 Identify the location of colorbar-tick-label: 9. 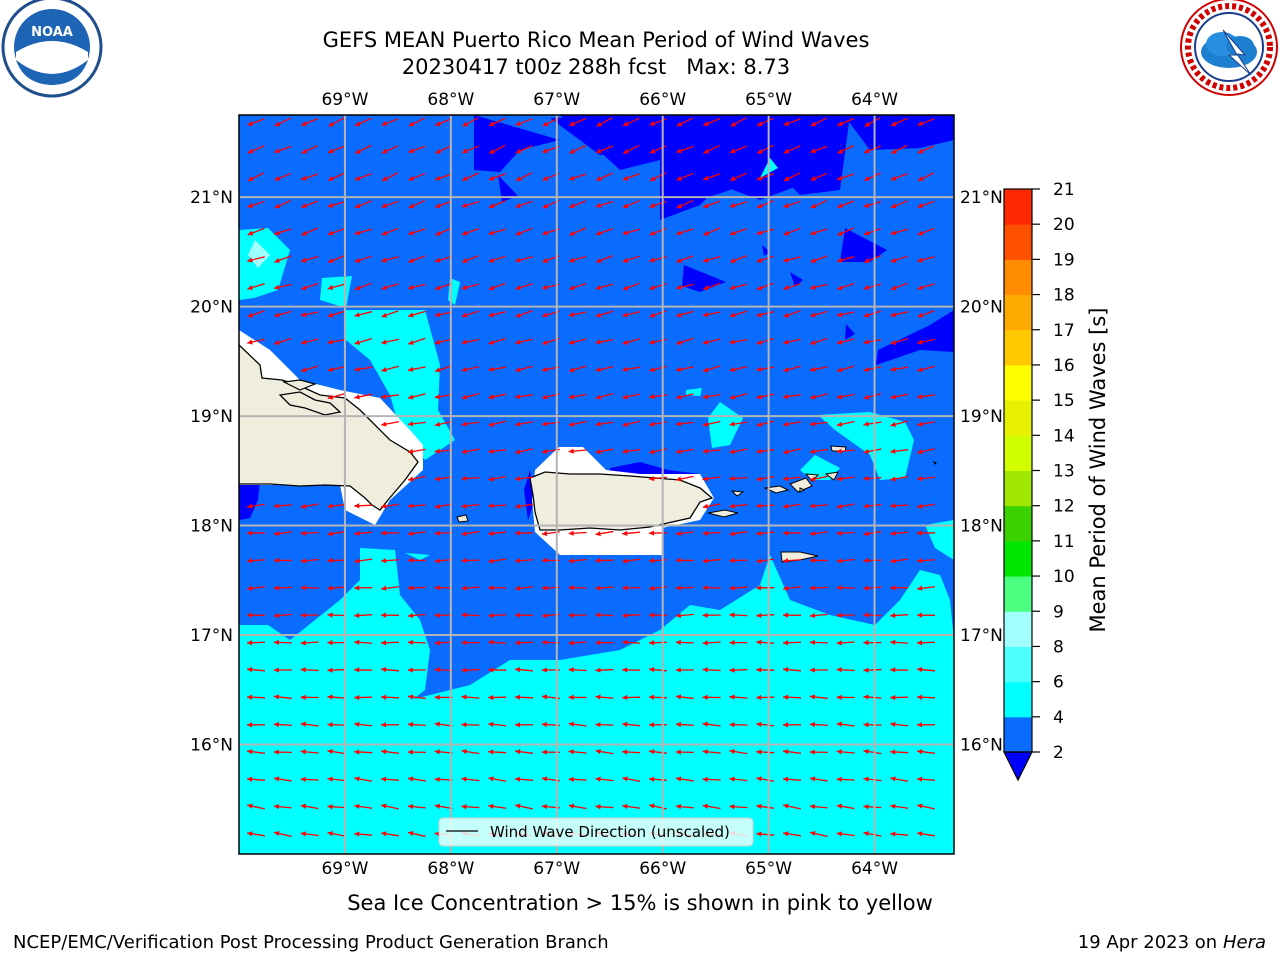
(1058, 612).